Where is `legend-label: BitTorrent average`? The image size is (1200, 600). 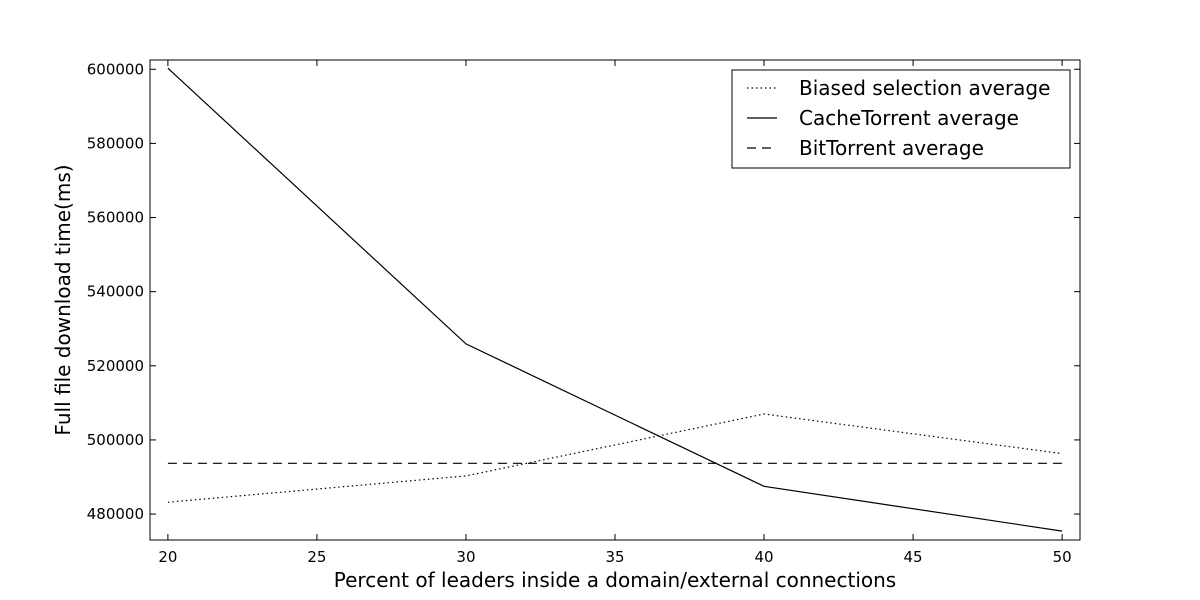 legend-label: BitTorrent average is located at coordinates (891, 148).